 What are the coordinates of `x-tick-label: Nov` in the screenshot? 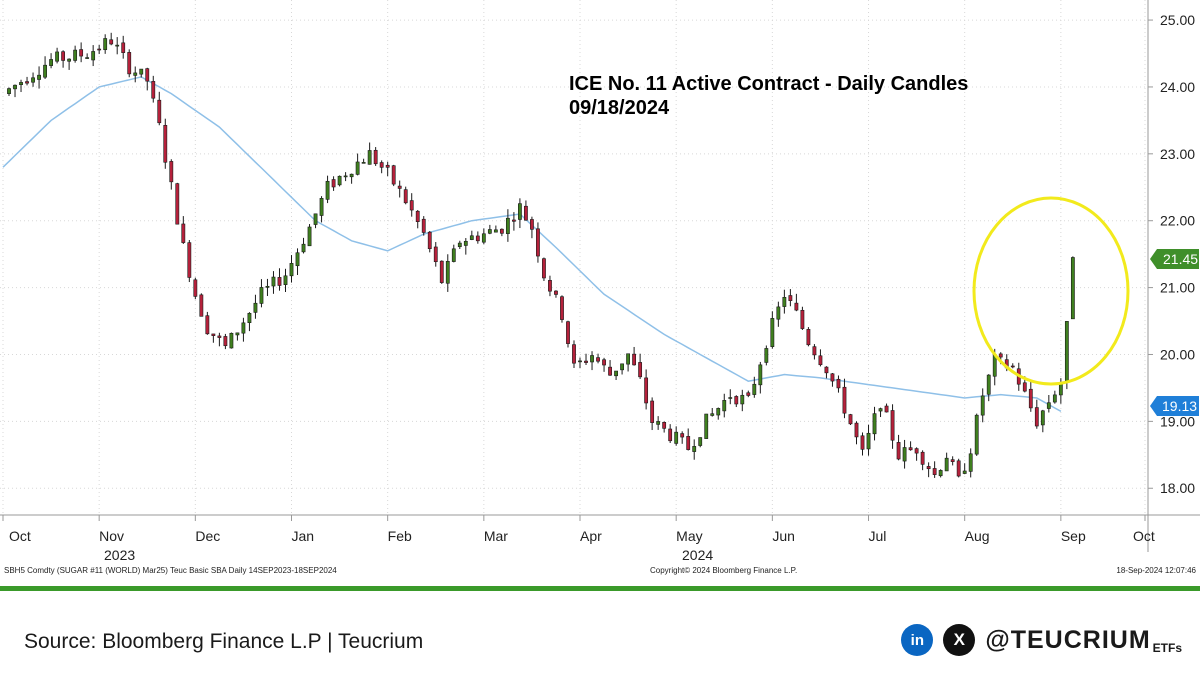 It's located at (111, 536).